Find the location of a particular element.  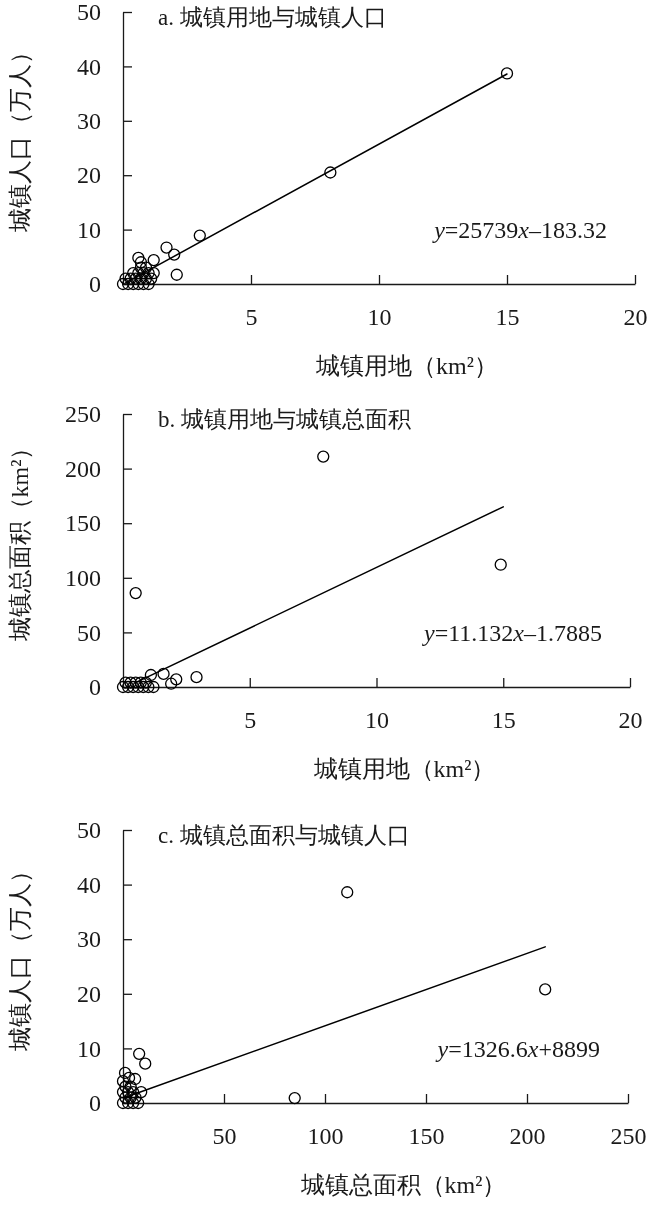

y-tick-label: 250 is located at coordinates (83, 414).